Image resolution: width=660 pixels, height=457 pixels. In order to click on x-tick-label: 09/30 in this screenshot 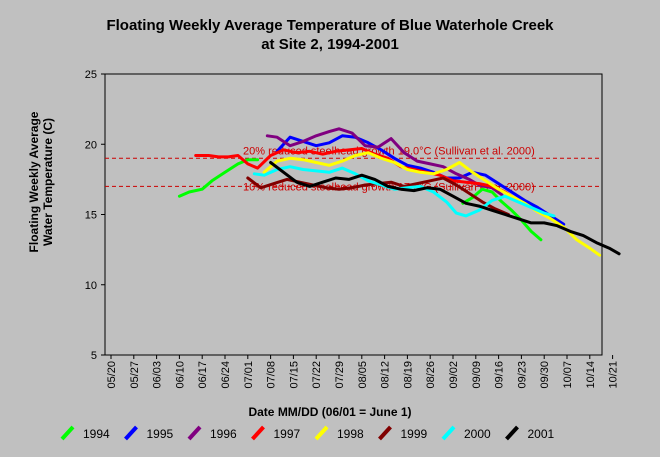, I will do `click(545, 375)`.